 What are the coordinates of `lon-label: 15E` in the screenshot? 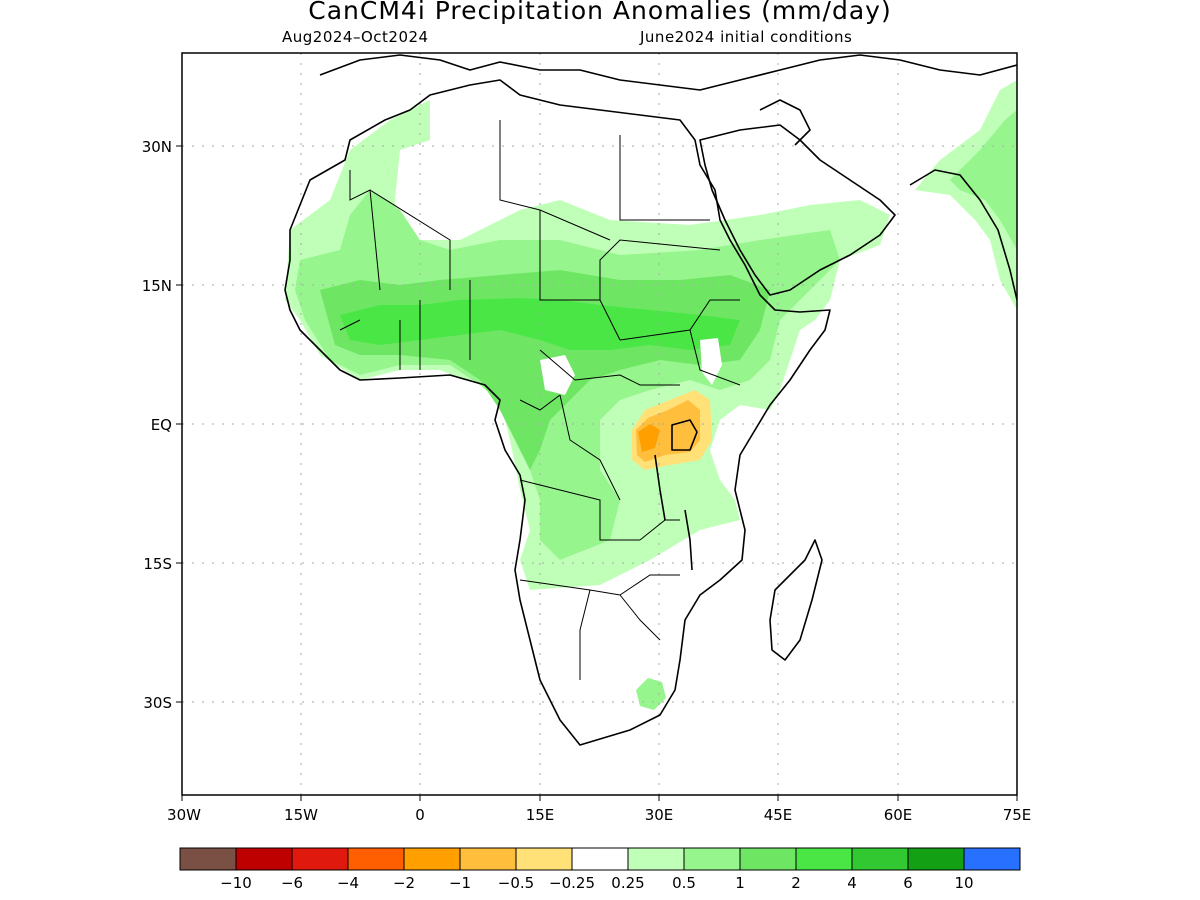 It's located at (540, 815).